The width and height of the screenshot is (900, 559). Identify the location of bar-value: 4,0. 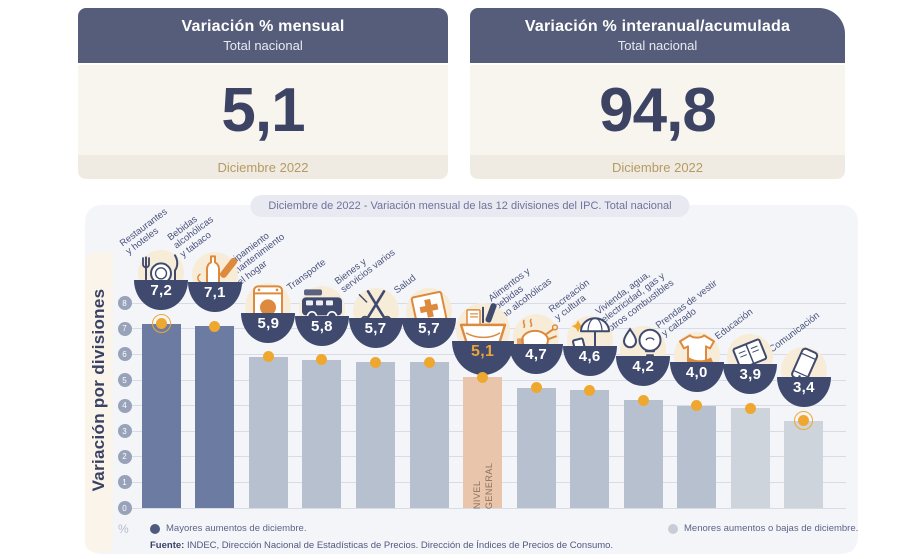
(696, 372).